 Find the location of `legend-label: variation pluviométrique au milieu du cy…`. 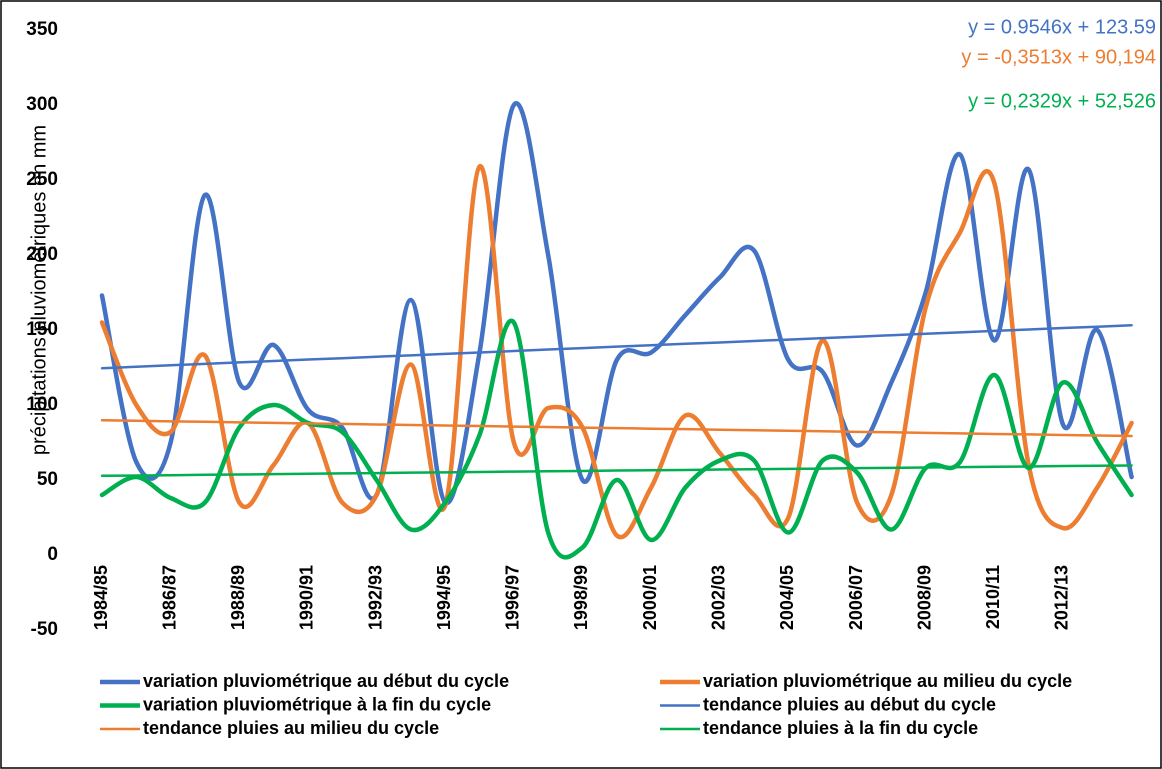

legend-label: variation pluviométrique au milieu du cy… is located at coordinates (887, 681).